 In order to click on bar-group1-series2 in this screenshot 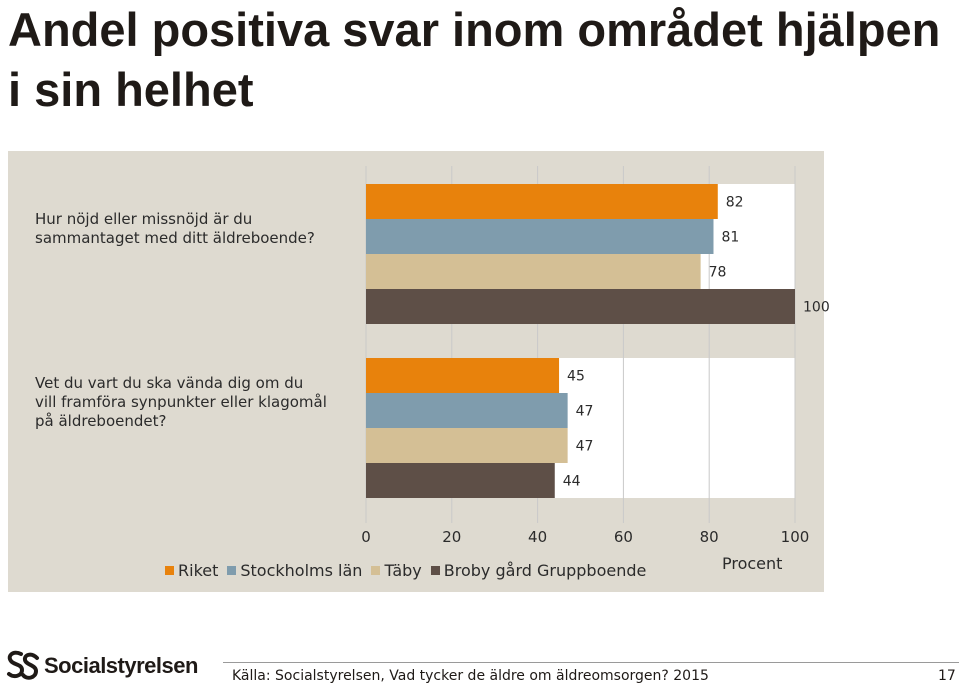, I will do `click(540, 236)`.